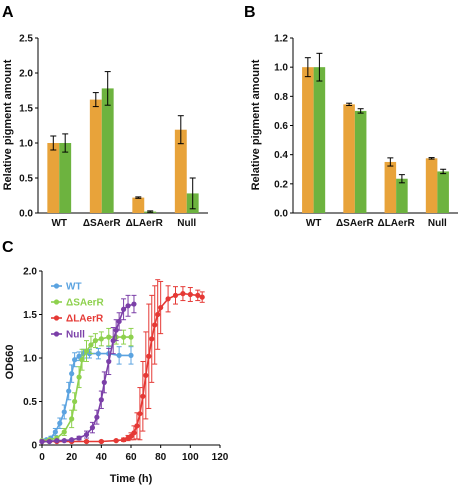  I want to click on panel-c-label: C, so click(8, 247).